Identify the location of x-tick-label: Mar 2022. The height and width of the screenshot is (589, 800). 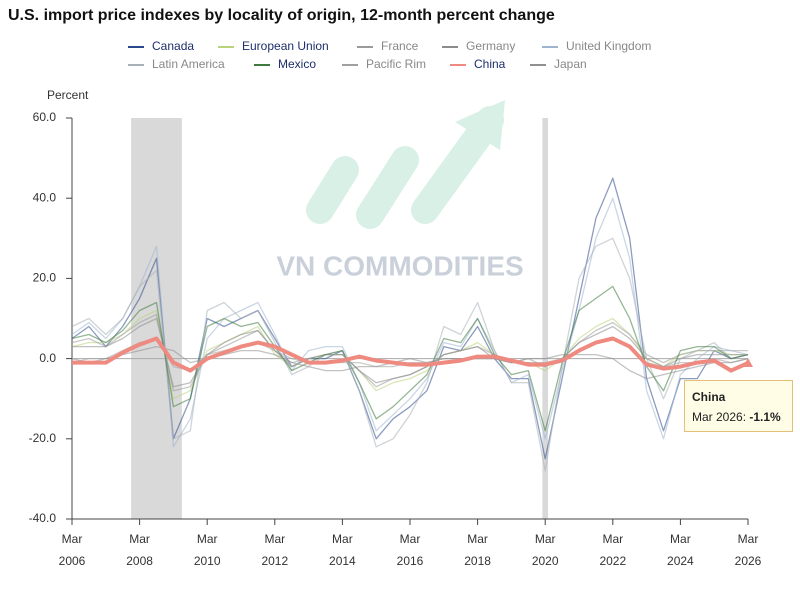
(613, 550).